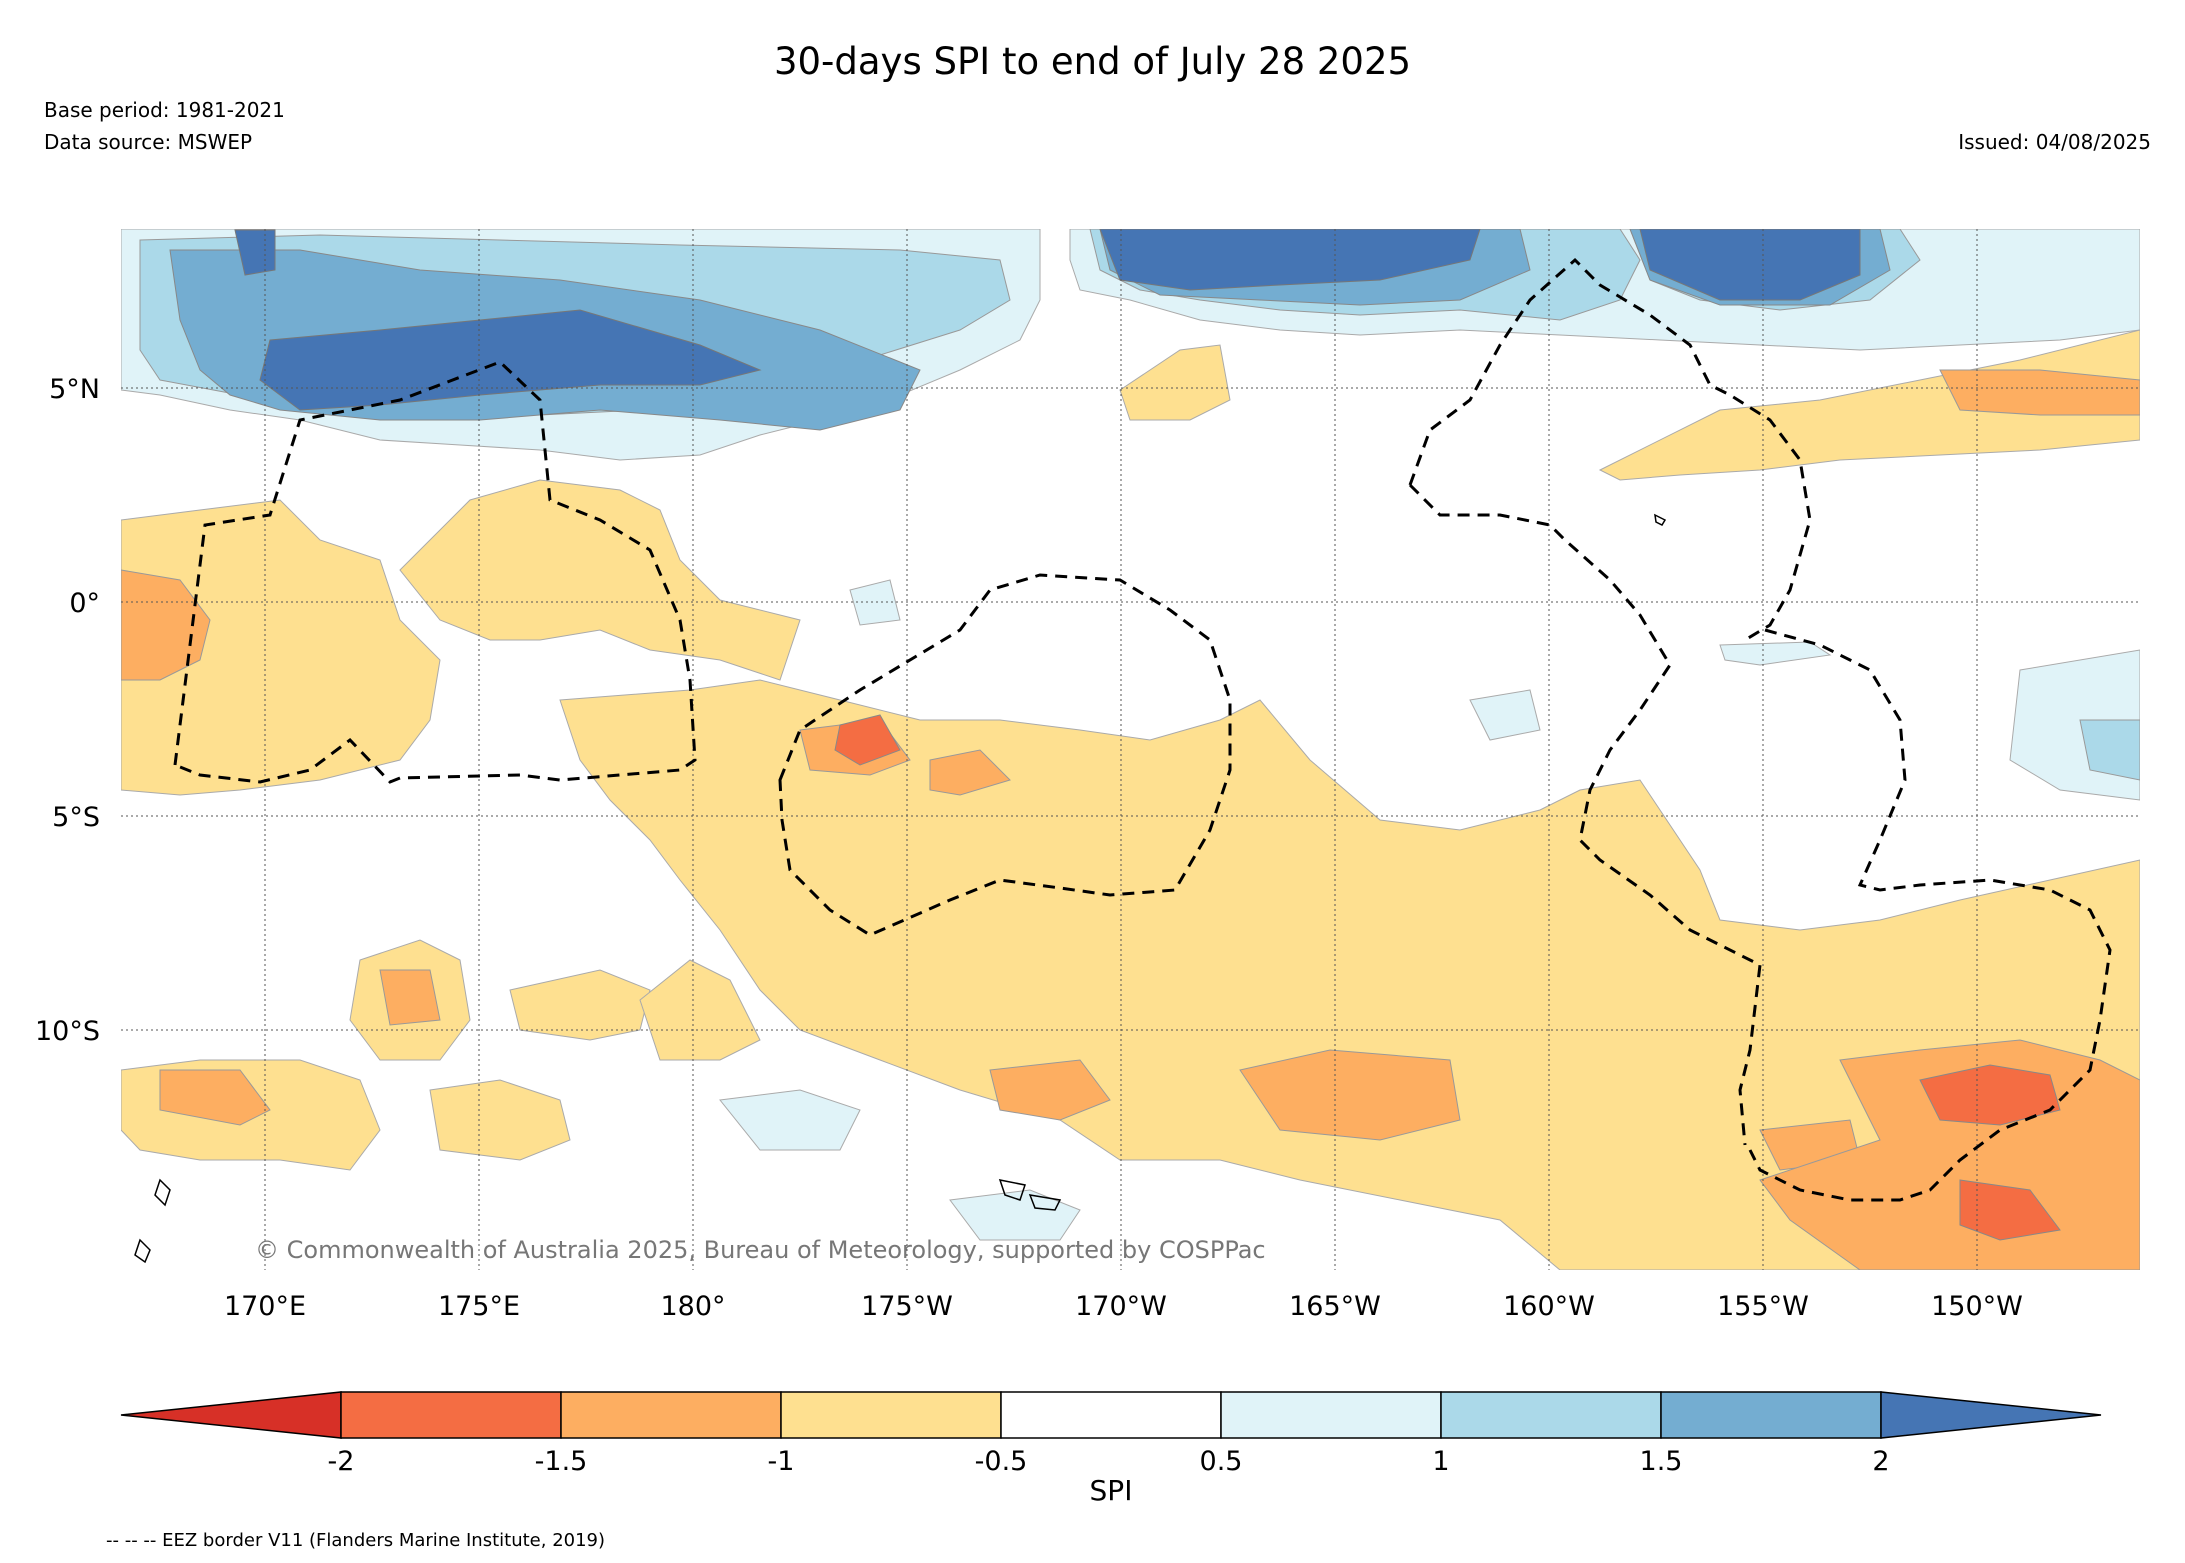 The image size is (2185, 1563). What do you see at coordinates (281, 647) in the screenshot?
I see `dry-west-equator` at bounding box center [281, 647].